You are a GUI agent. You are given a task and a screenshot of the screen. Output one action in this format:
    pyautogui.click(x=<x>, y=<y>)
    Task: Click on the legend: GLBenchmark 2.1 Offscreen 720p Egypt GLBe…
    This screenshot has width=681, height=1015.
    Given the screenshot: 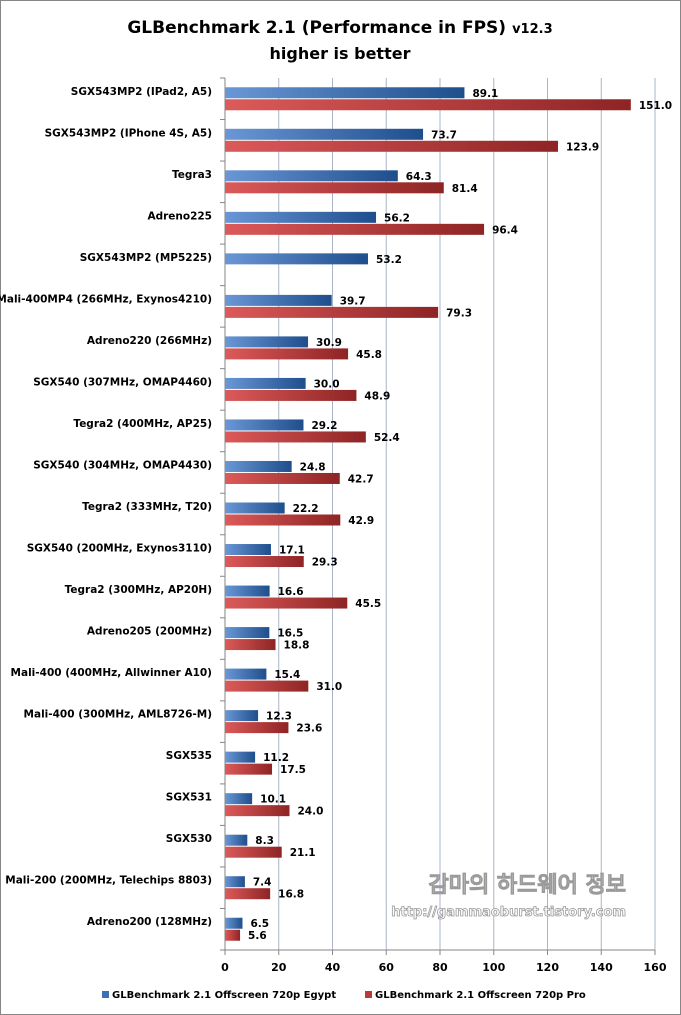 What is the action you would take?
    pyautogui.click(x=344, y=995)
    